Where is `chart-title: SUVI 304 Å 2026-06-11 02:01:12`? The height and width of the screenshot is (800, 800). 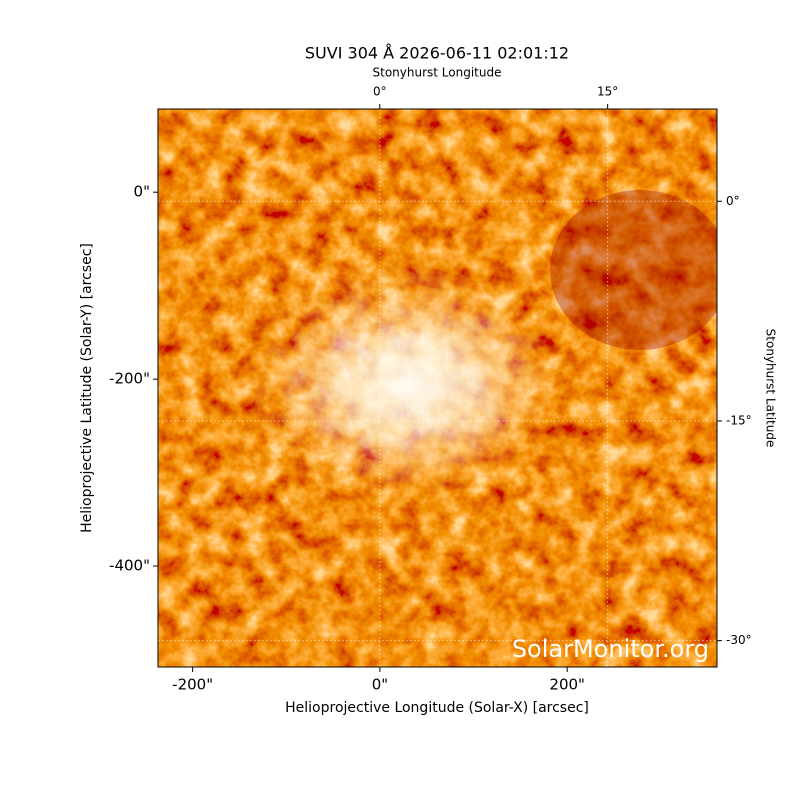 chart-title: SUVI 304 Å 2026-06-11 02:01:12 is located at coordinates (437, 53).